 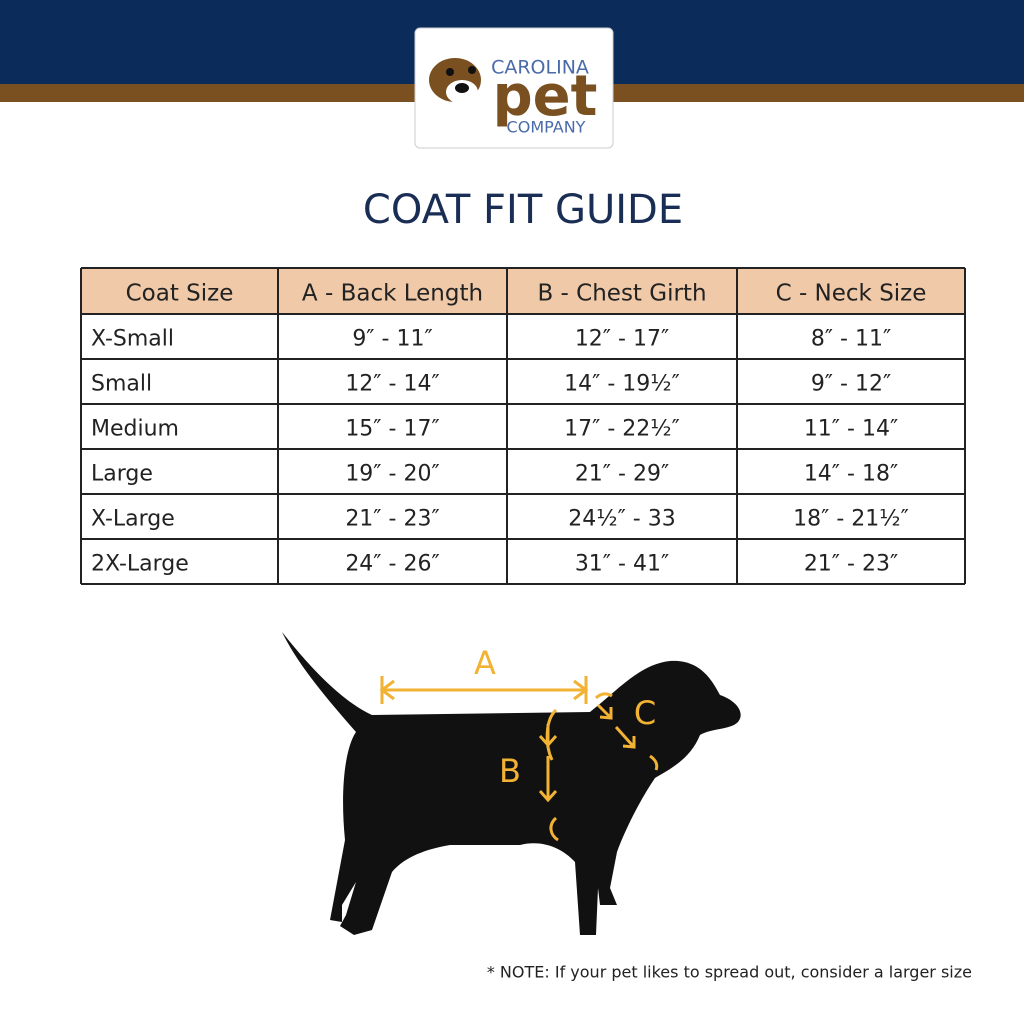 What do you see at coordinates (851, 384) in the screenshot?
I see `table-cell: 9″ - 12″` at bounding box center [851, 384].